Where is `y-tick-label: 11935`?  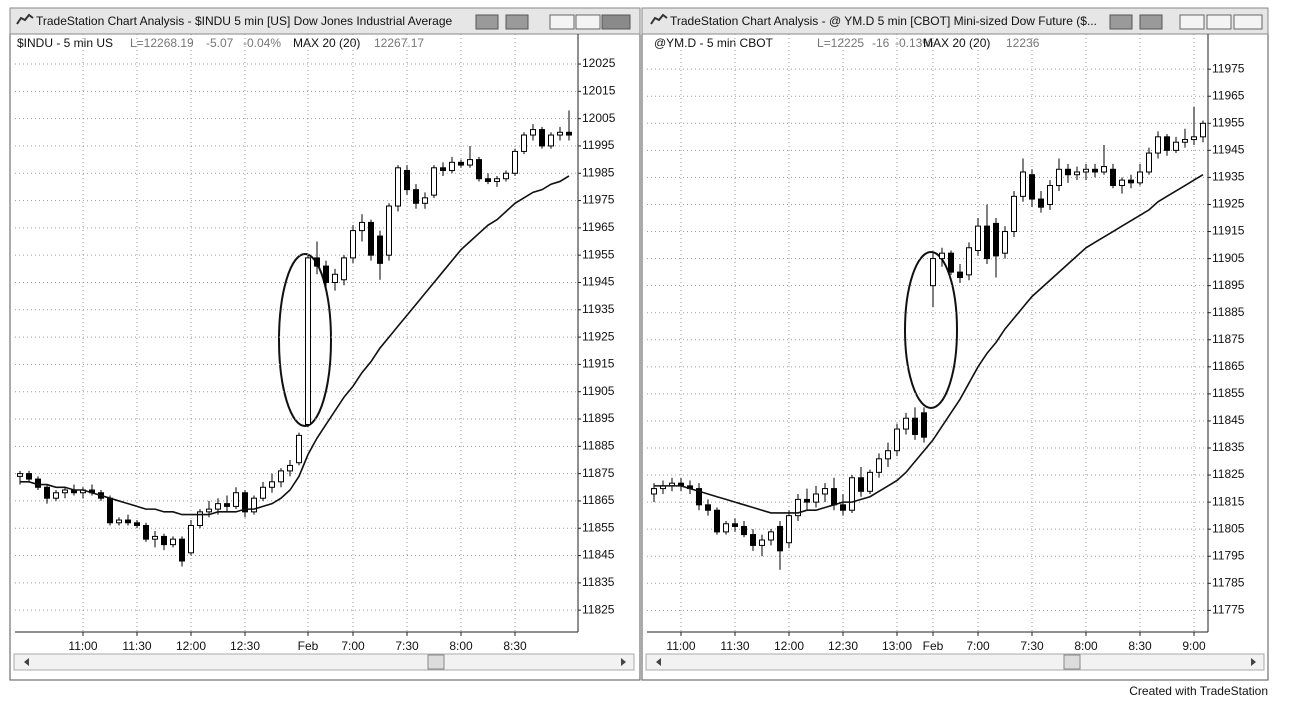
y-tick-label: 11935 is located at coordinates (598, 309).